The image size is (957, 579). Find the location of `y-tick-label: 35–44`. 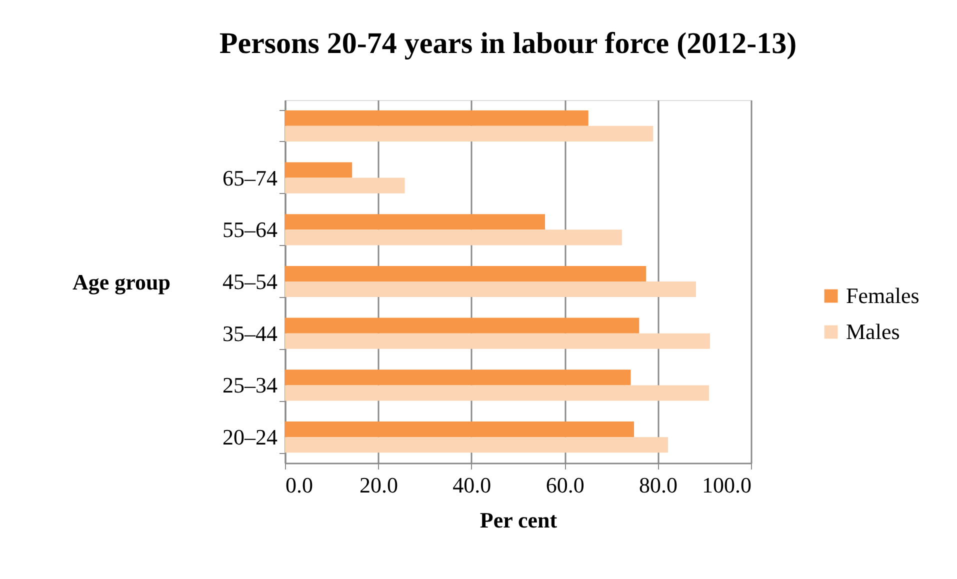

y-tick-label: 35–44 is located at coordinates (250, 333).